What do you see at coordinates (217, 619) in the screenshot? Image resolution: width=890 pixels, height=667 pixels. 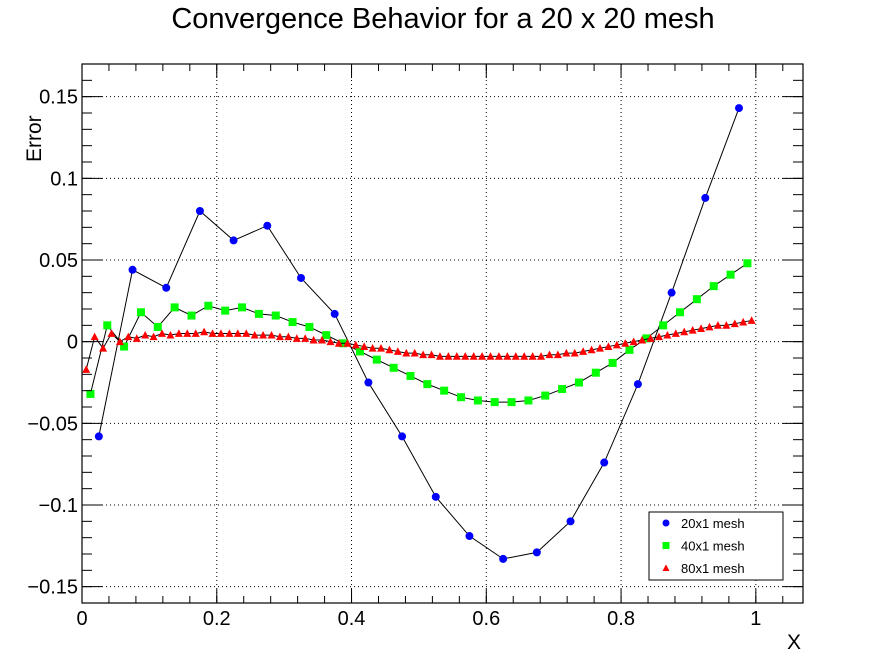 I see `x-tick-label: 0.2` at bounding box center [217, 619].